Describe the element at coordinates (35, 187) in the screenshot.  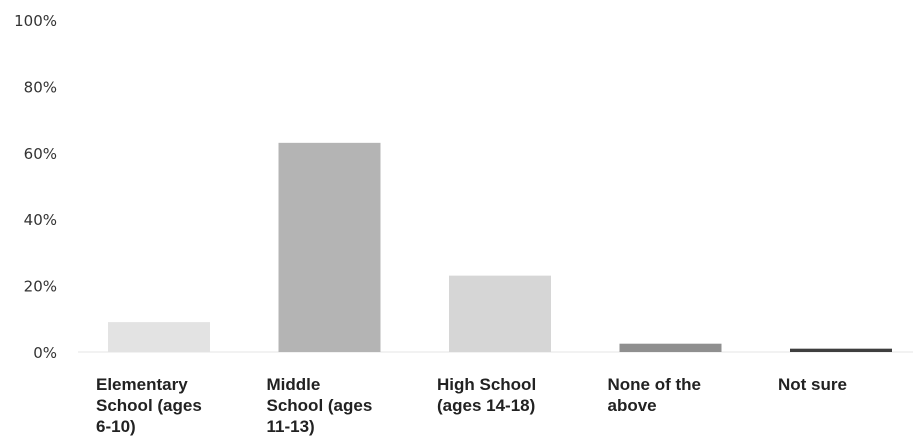
I see `y-axis: 0% 20% 40% 60% 80% 100%` at that location.